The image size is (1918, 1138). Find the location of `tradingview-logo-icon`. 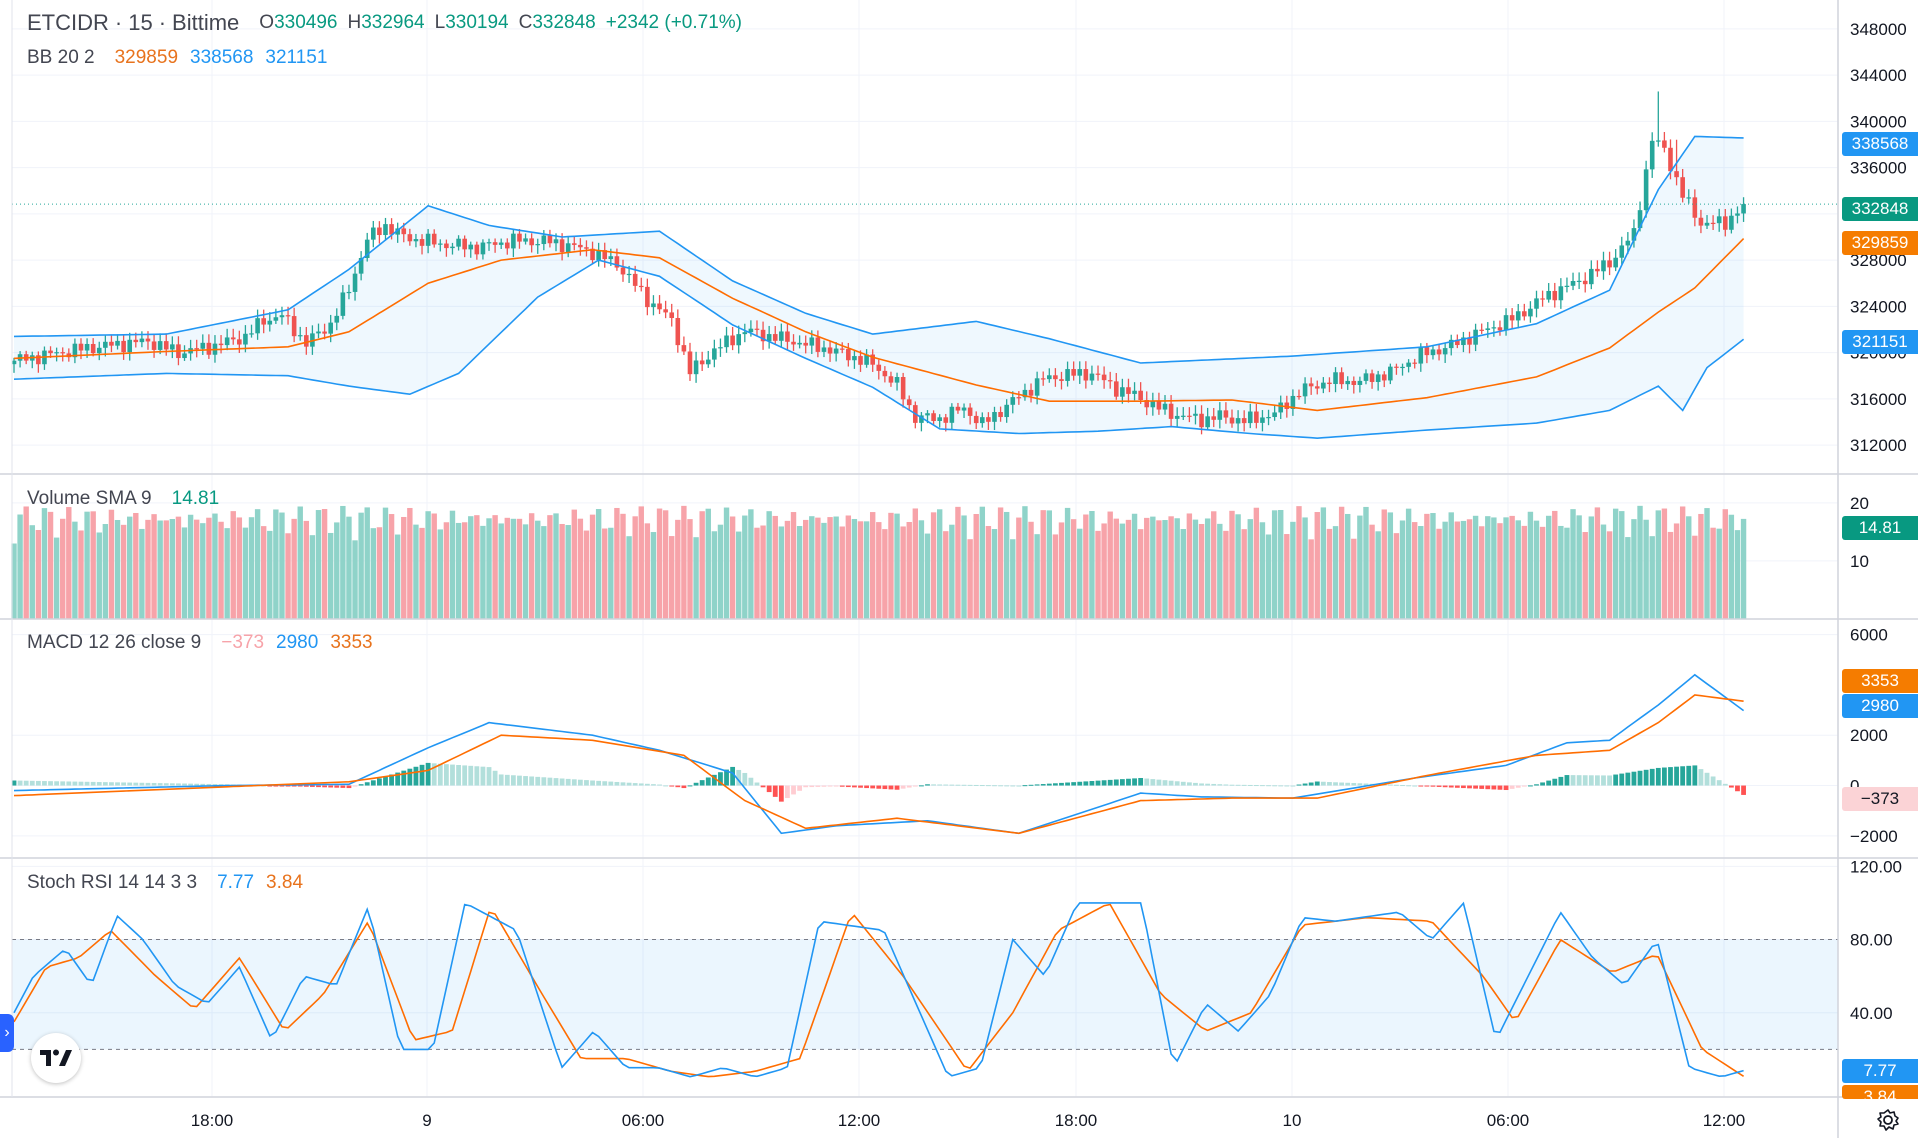

tradingview-logo-icon is located at coordinates (56, 1058).